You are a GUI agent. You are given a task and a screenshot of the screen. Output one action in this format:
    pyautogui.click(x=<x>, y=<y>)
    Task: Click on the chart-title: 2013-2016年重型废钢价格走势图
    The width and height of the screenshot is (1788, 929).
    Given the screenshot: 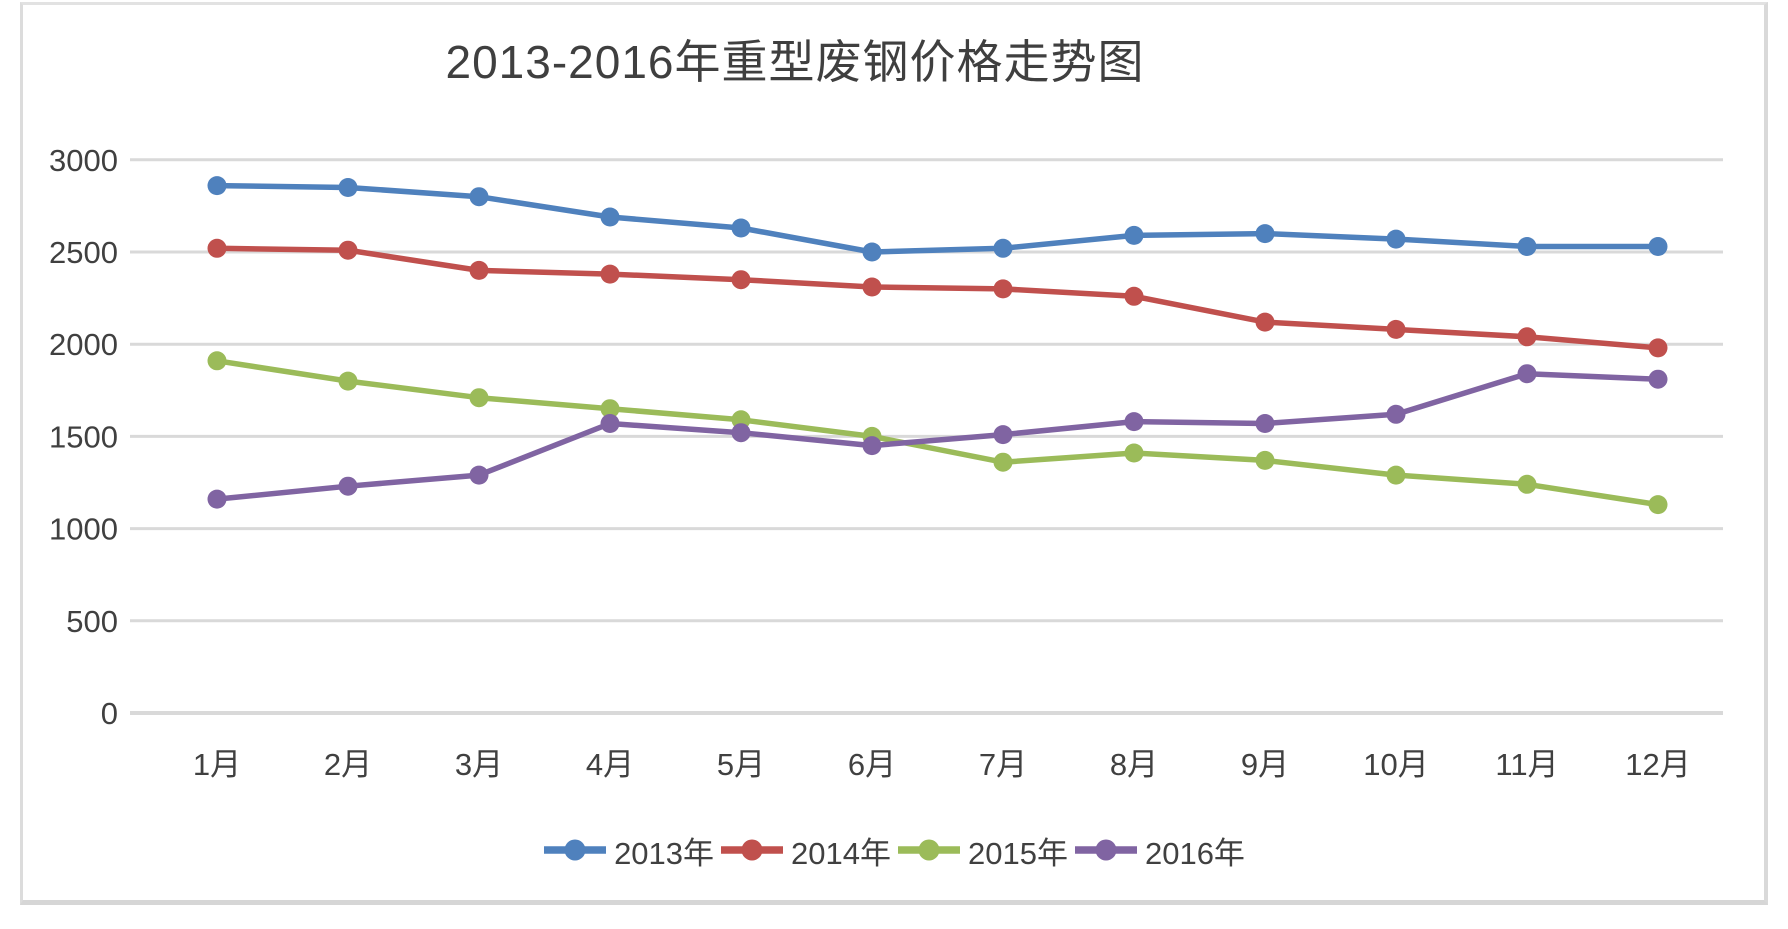 What is the action you would take?
    pyautogui.click(x=795, y=62)
    